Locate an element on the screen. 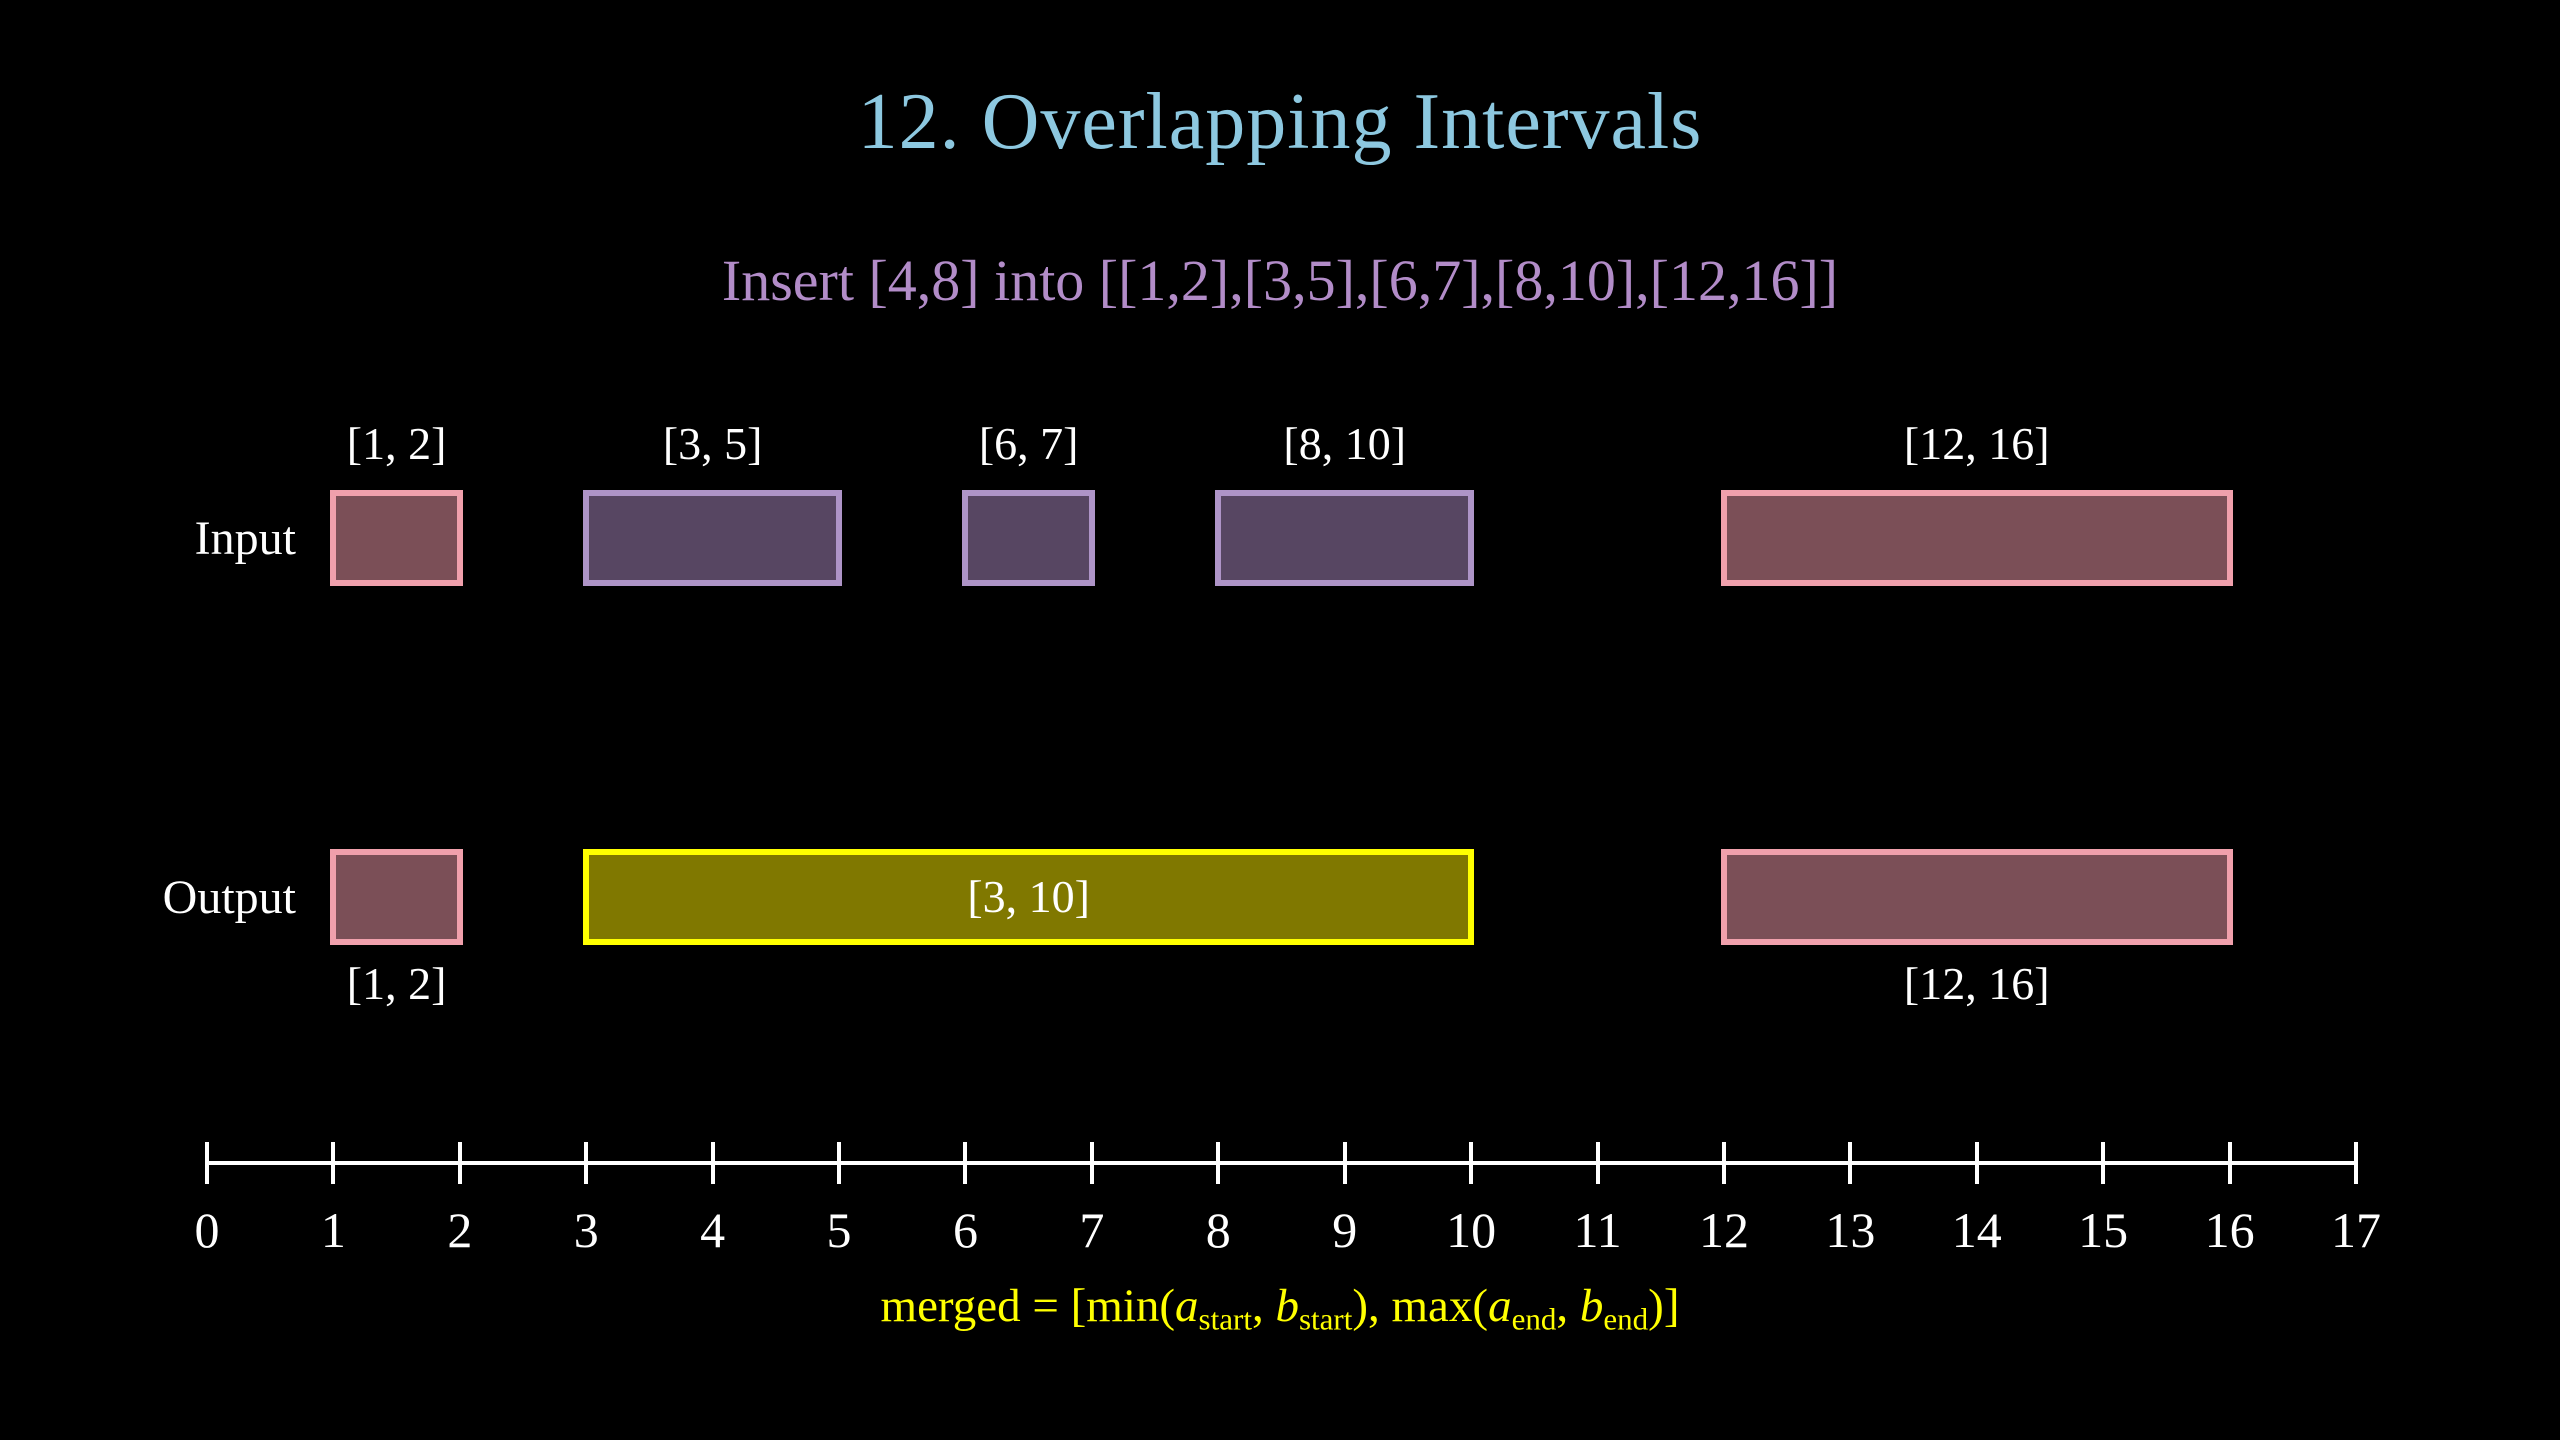  output-interval-rect: [3, 10] is located at coordinates (1029, 897).